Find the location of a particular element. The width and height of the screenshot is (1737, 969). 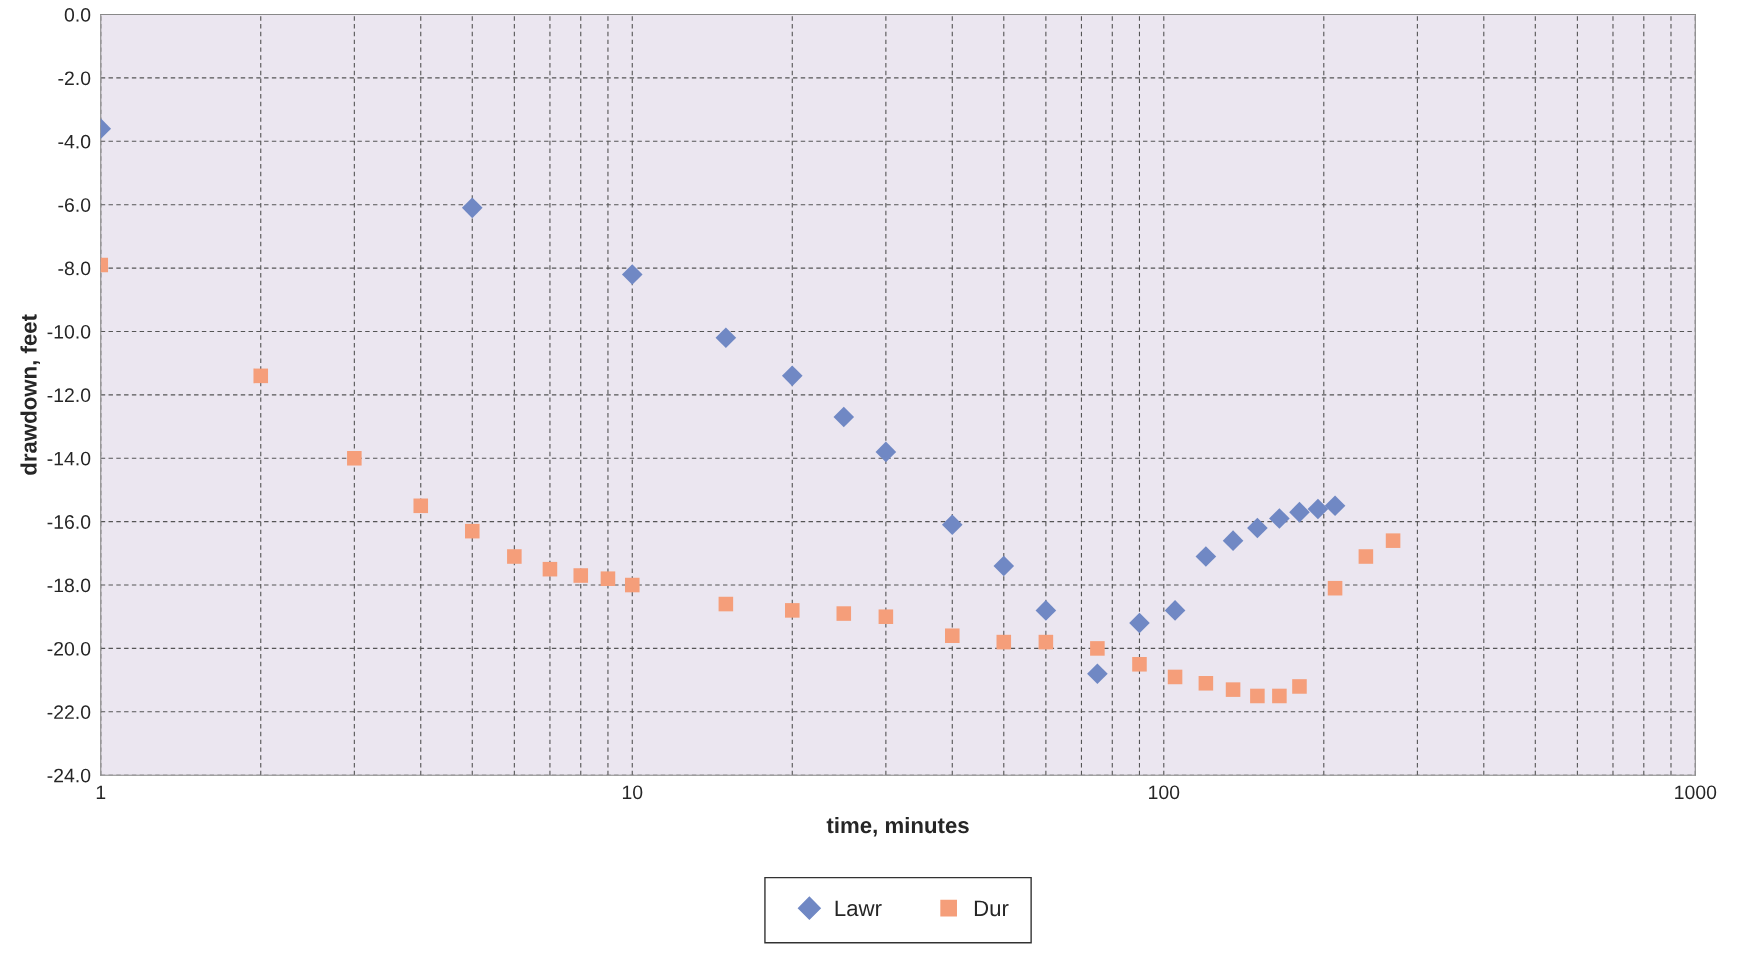

y-tick-label: -22.0 is located at coordinates (69, 712).